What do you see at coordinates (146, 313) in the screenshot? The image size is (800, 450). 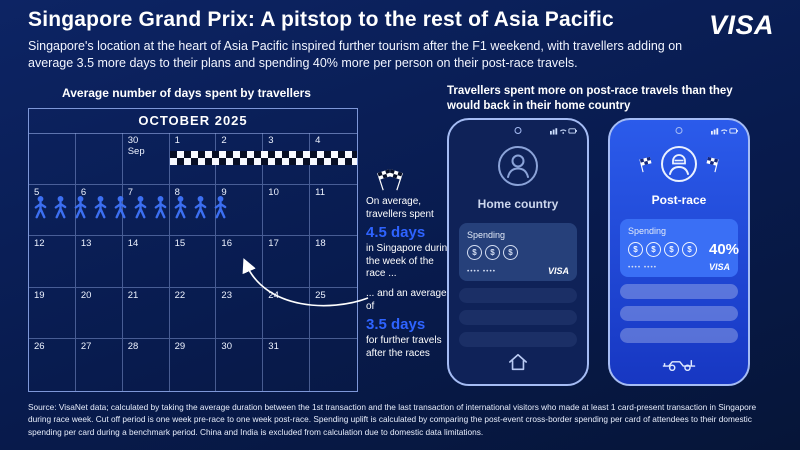 I see `calendar-cell: 21` at bounding box center [146, 313].